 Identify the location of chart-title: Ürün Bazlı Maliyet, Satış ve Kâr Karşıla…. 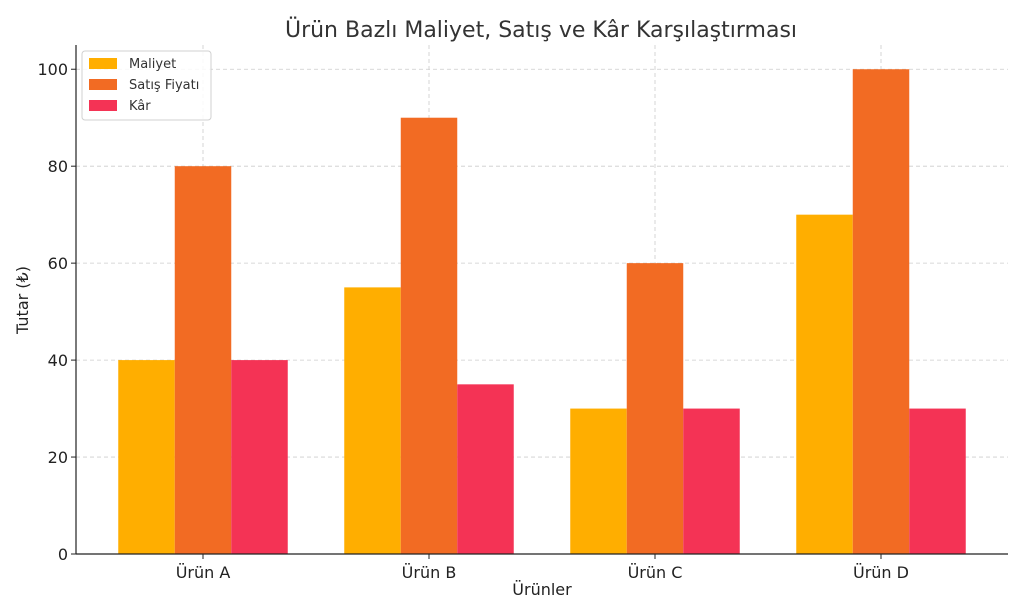
(541, 30).